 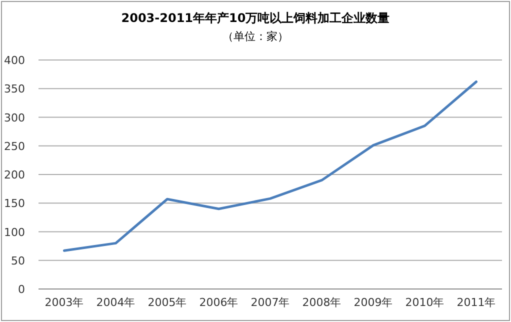 What do you see at coordinates (255, 36) in the screenshot?
I see `chart-subtitle: （单位：家）` at bounding box center [255, 36].